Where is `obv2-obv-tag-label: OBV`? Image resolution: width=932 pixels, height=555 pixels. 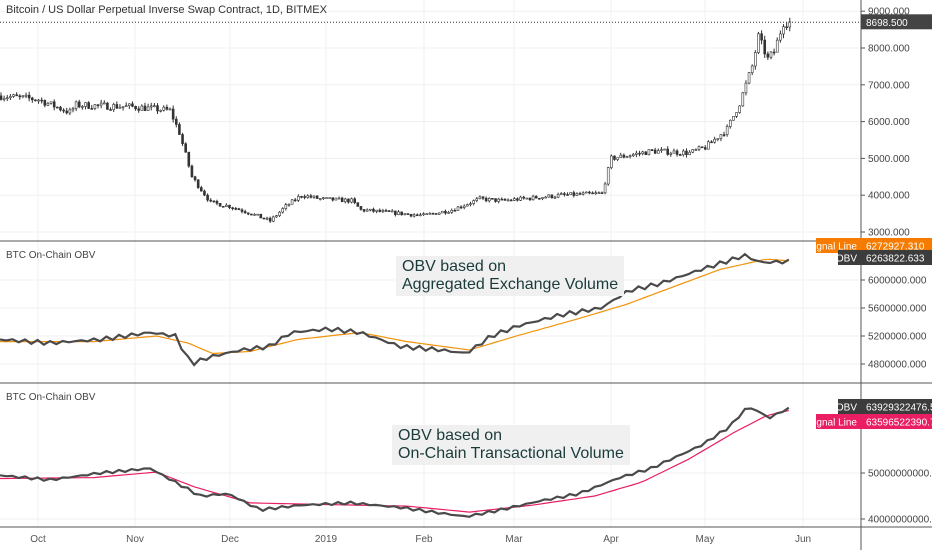
obv2-obv-tag-label: OBV is located at coordinates (846, 408).